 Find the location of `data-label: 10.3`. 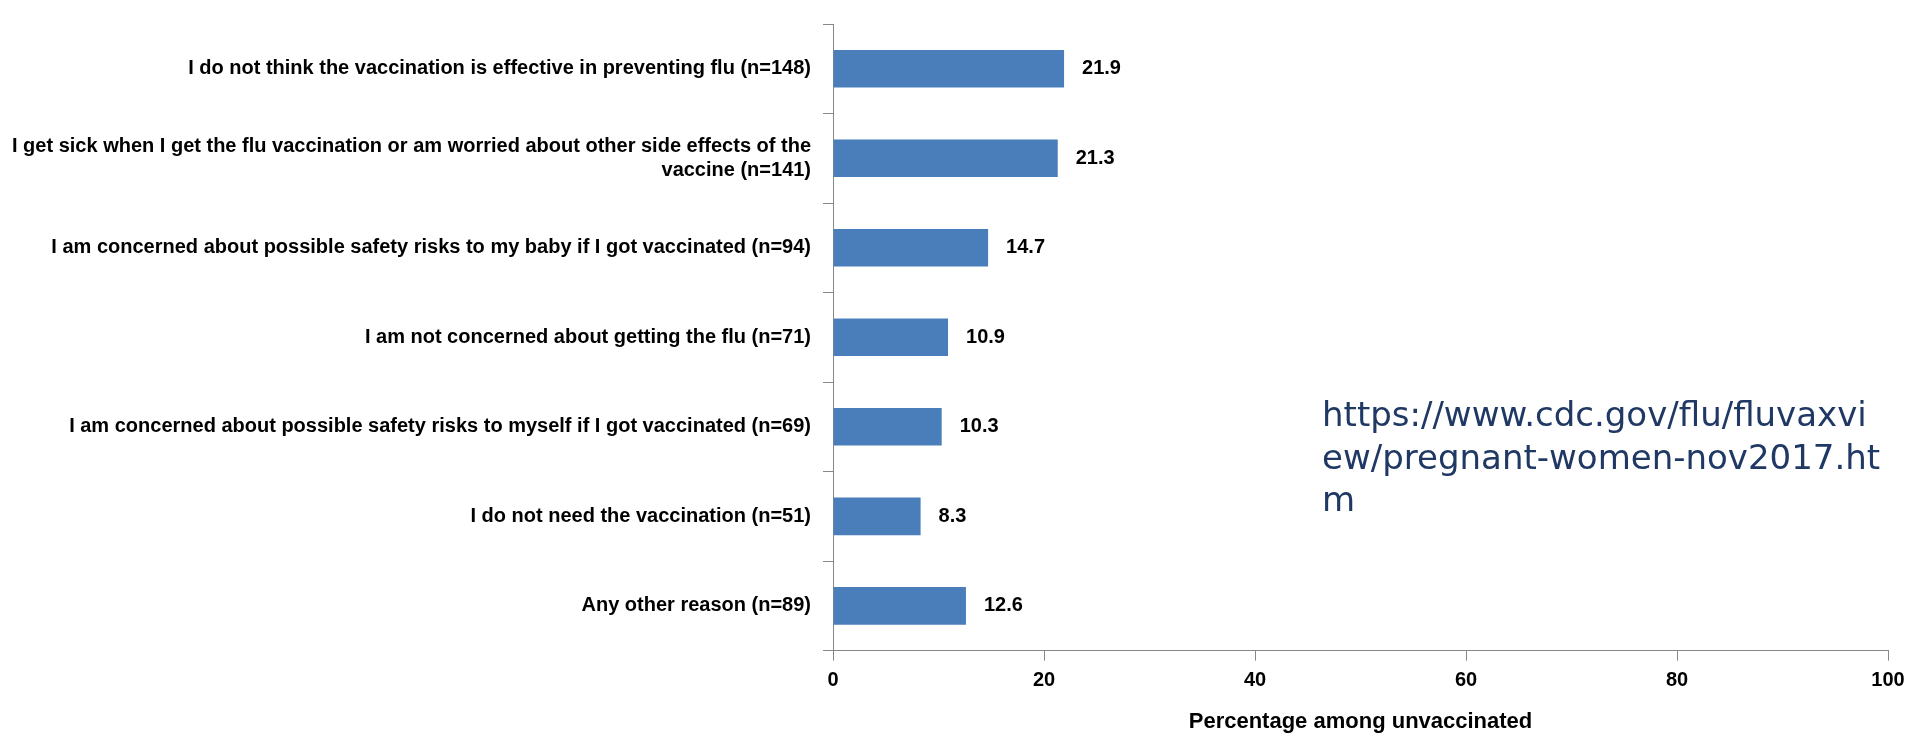

data-label: 10.3 is located at coordinates (979, 425).